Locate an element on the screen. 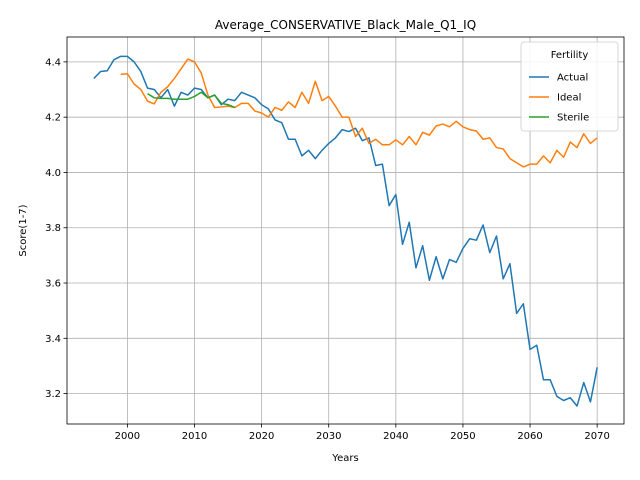  x-tick-label: 2030 is located at coordinates (328, 436).